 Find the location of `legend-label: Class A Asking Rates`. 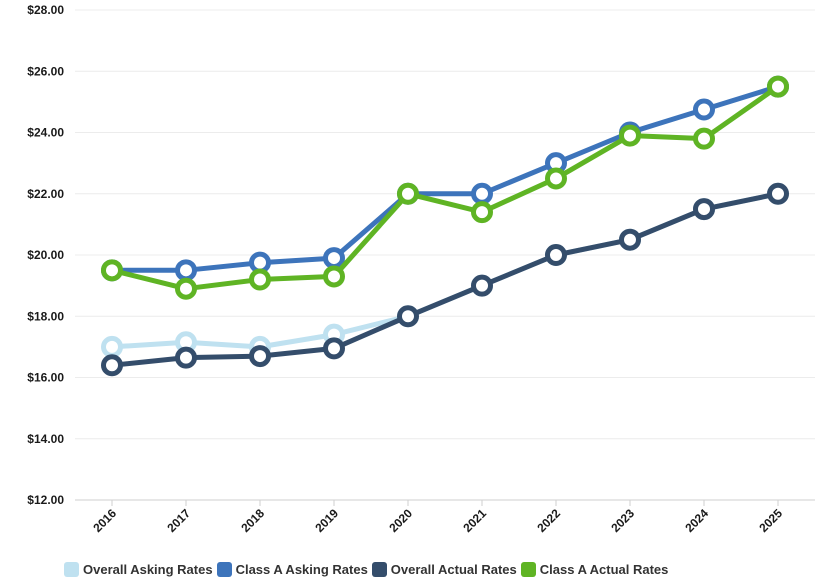

legend-label: Class A Asking Rates is located at coordinates (301, 569).